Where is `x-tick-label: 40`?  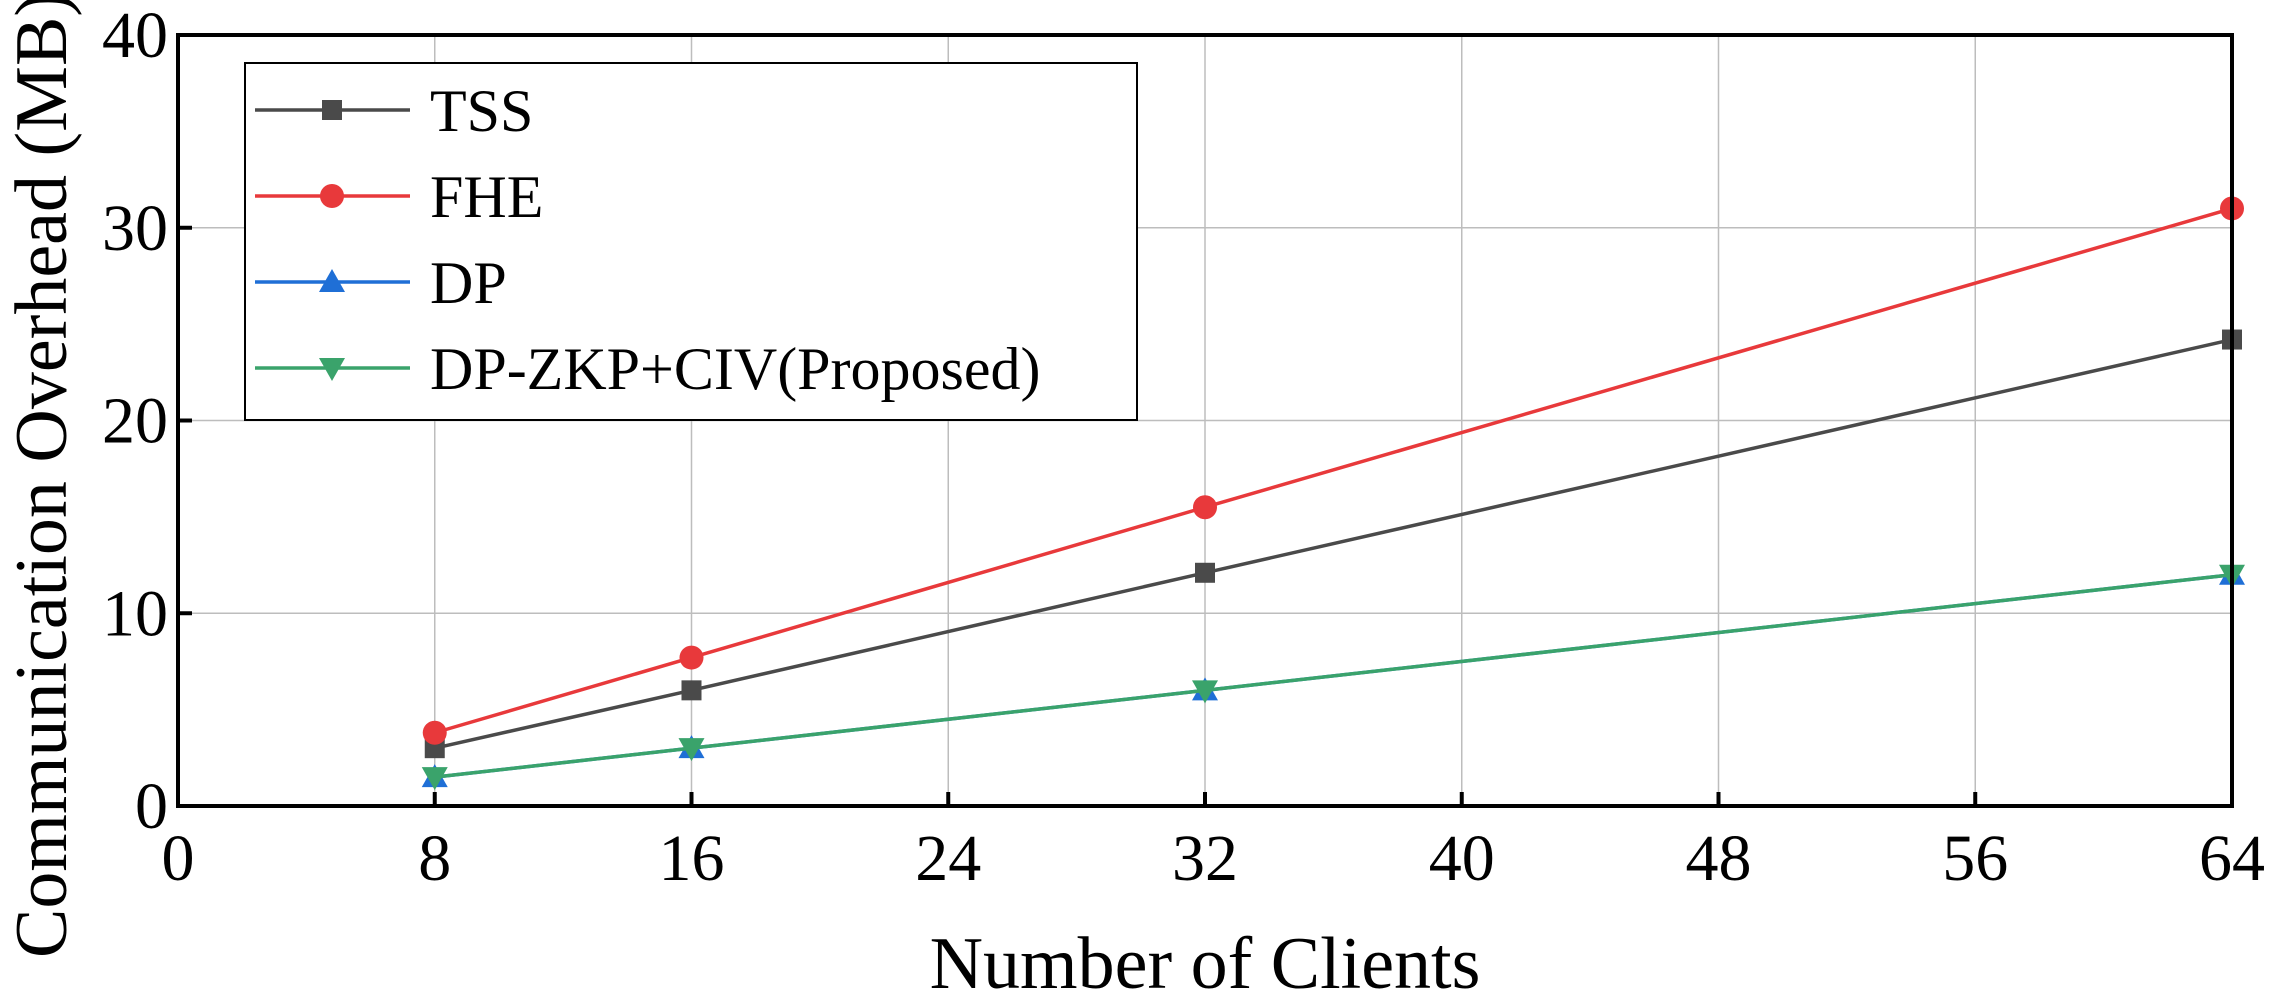
x-tick-label: 40 is located at coordinates (1462, 858).